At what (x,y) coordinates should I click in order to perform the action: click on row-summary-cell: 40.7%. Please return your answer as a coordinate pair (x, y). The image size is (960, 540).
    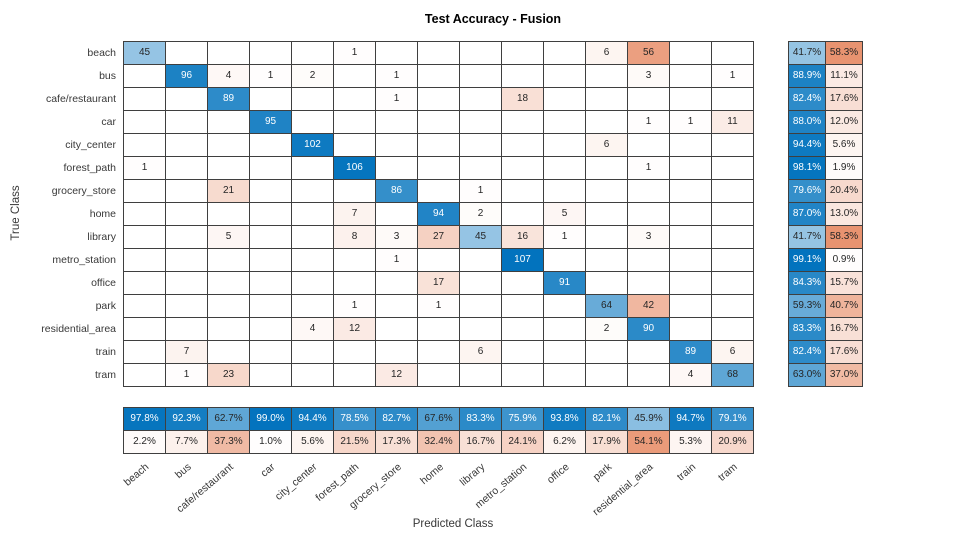
    Looking at the image, I should click on (844, 306).